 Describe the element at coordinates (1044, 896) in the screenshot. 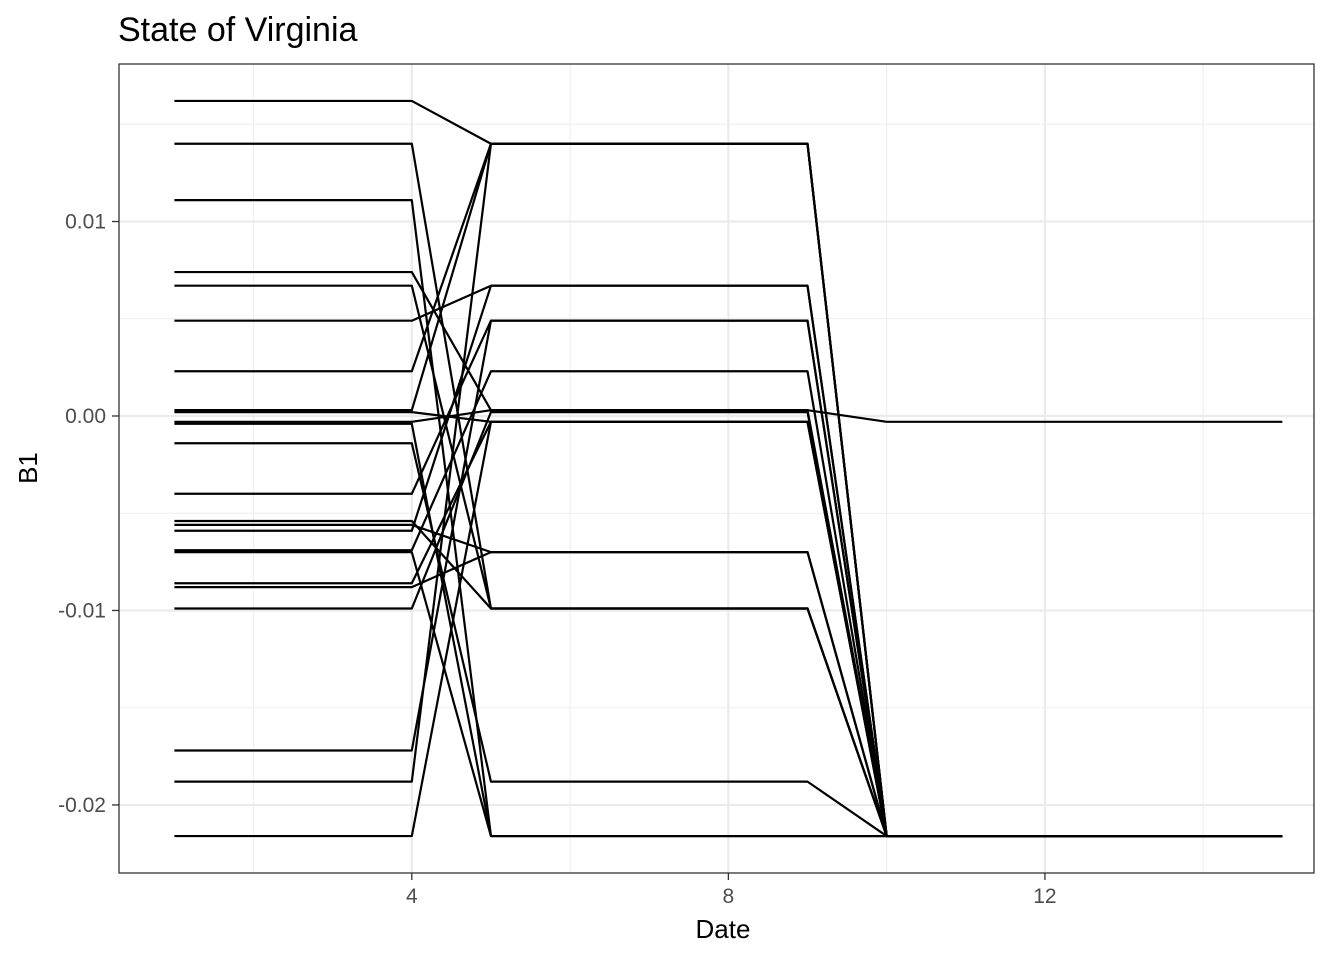

I see `x-tick-label: 12` at that location.